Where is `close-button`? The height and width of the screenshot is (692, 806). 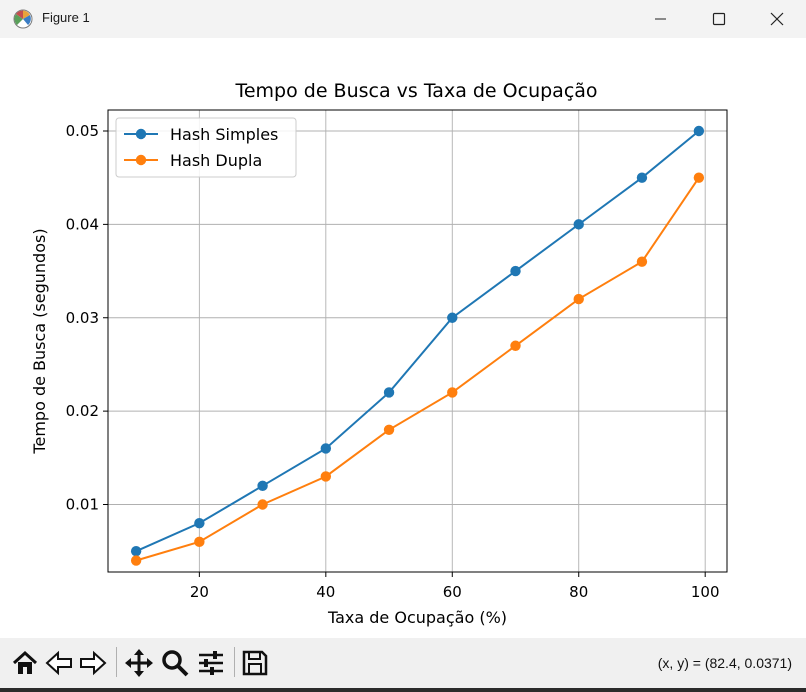 close-button is located at coordinates (777, 19).